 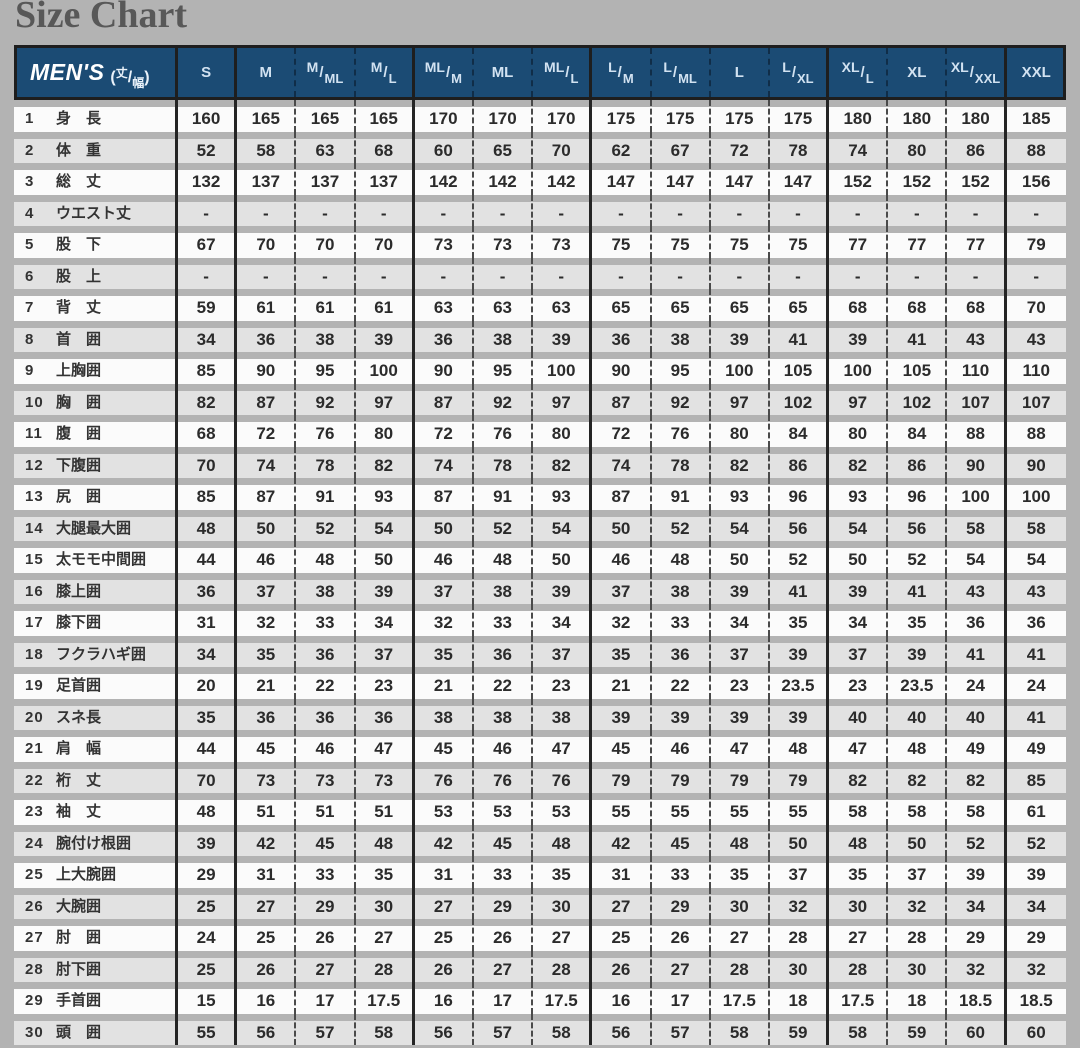 I want to click on value-row27-l-ml: 26, so click(x=681, y=935).